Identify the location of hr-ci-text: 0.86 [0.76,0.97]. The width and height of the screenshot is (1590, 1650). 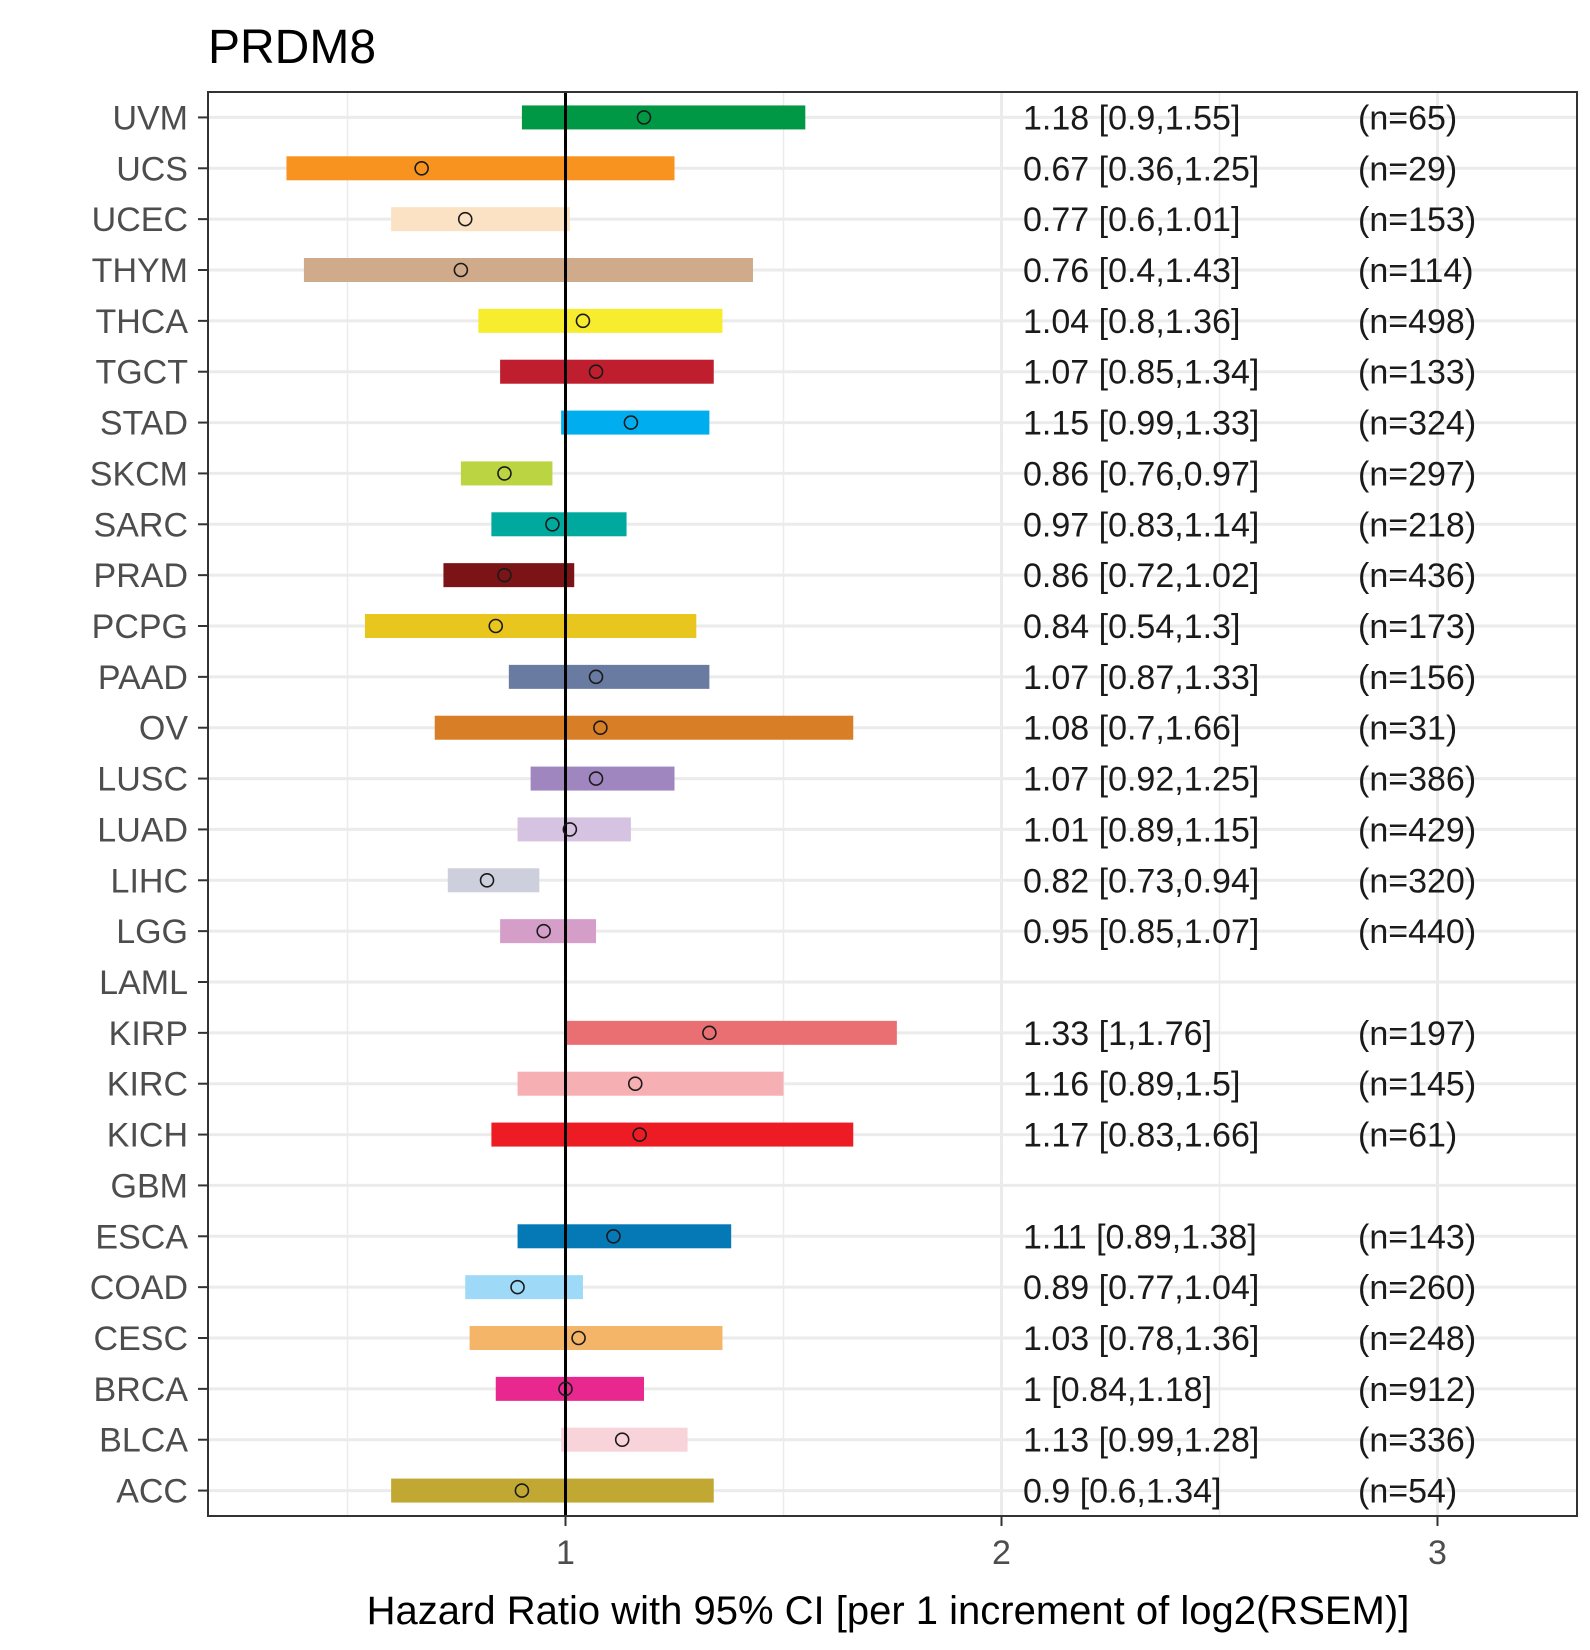
(1141, 474).